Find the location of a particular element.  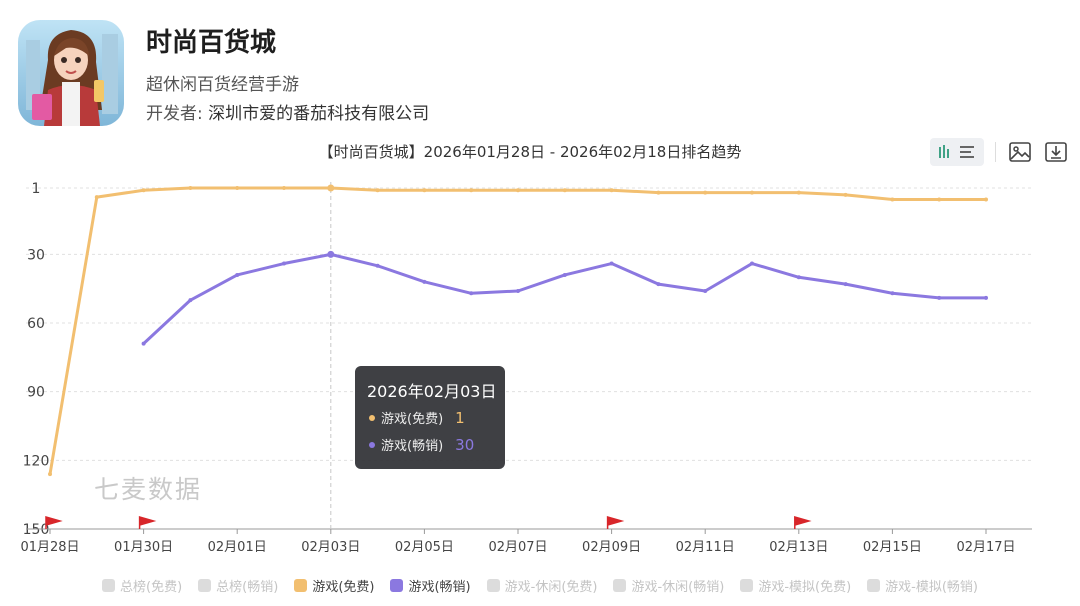

image-icon is located at coordinates (1020, 152).